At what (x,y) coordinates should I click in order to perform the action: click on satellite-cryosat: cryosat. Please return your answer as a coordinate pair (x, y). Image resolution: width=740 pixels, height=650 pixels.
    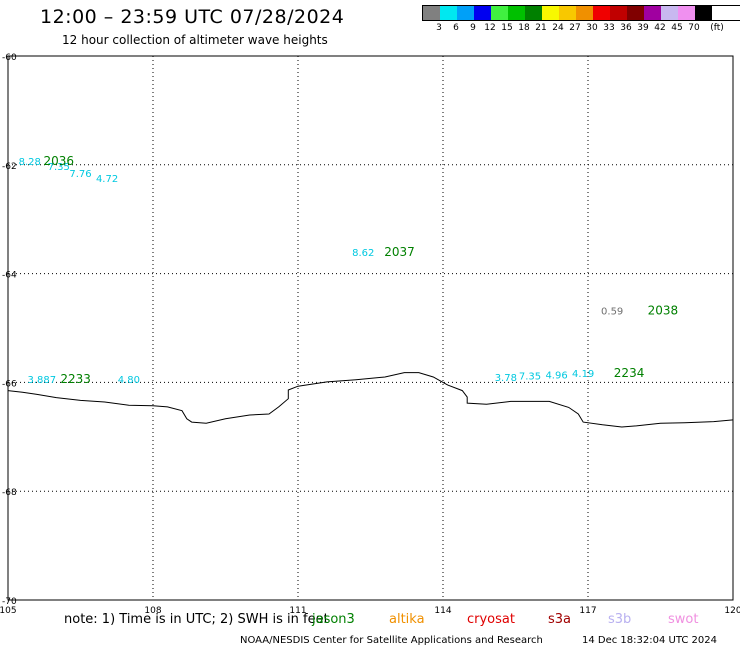
    Looking at the image, I should click on (491, 619).